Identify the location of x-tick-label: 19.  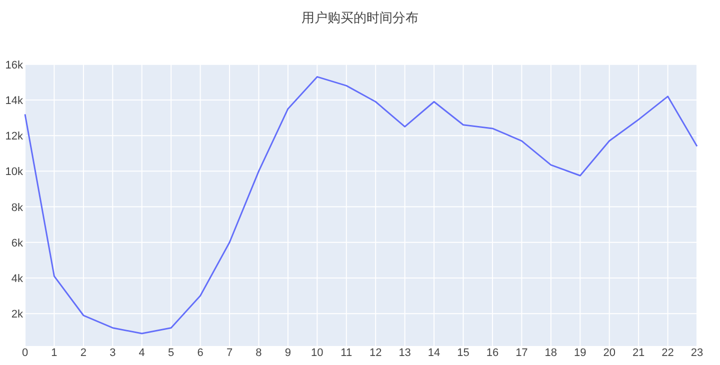
(580, 353).